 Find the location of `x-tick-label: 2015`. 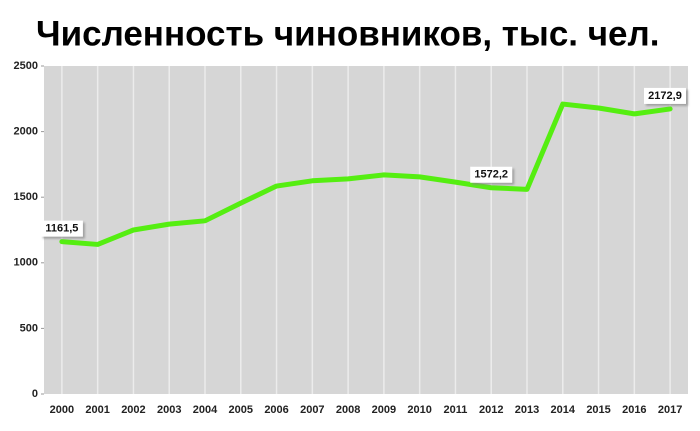

x-tick-label: 2015 is located at coordinates (598, 410).